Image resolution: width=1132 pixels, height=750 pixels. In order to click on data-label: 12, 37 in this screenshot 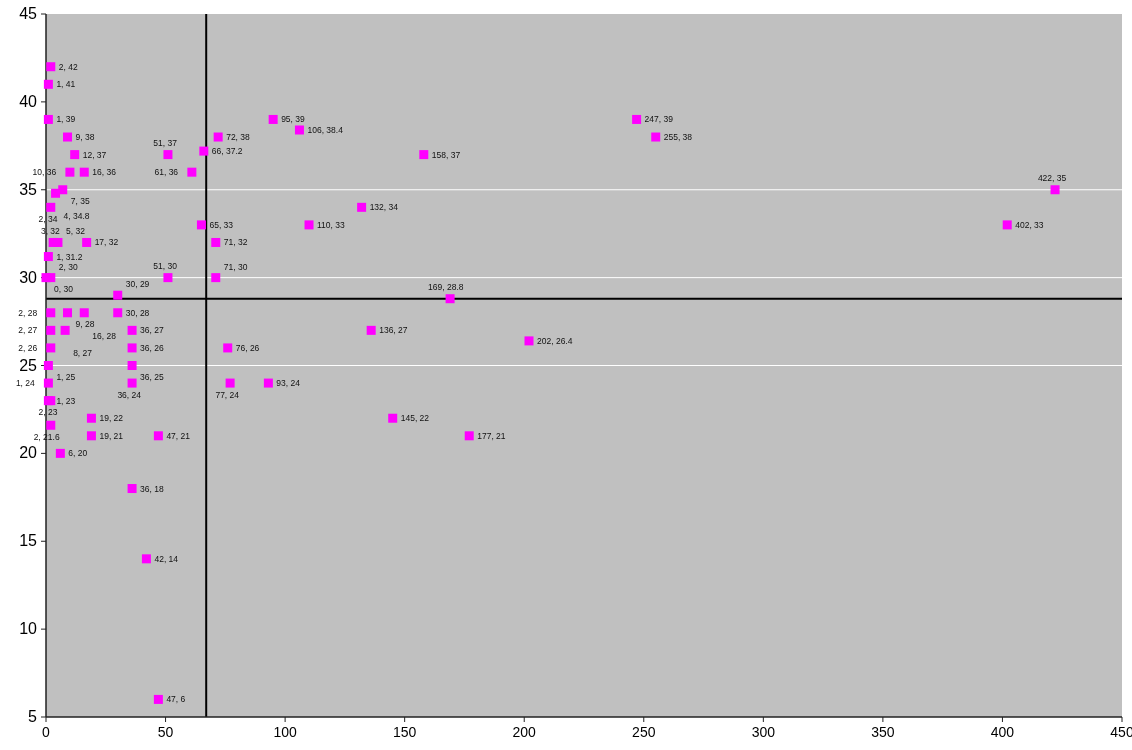, I will do `click(94, 154)`.